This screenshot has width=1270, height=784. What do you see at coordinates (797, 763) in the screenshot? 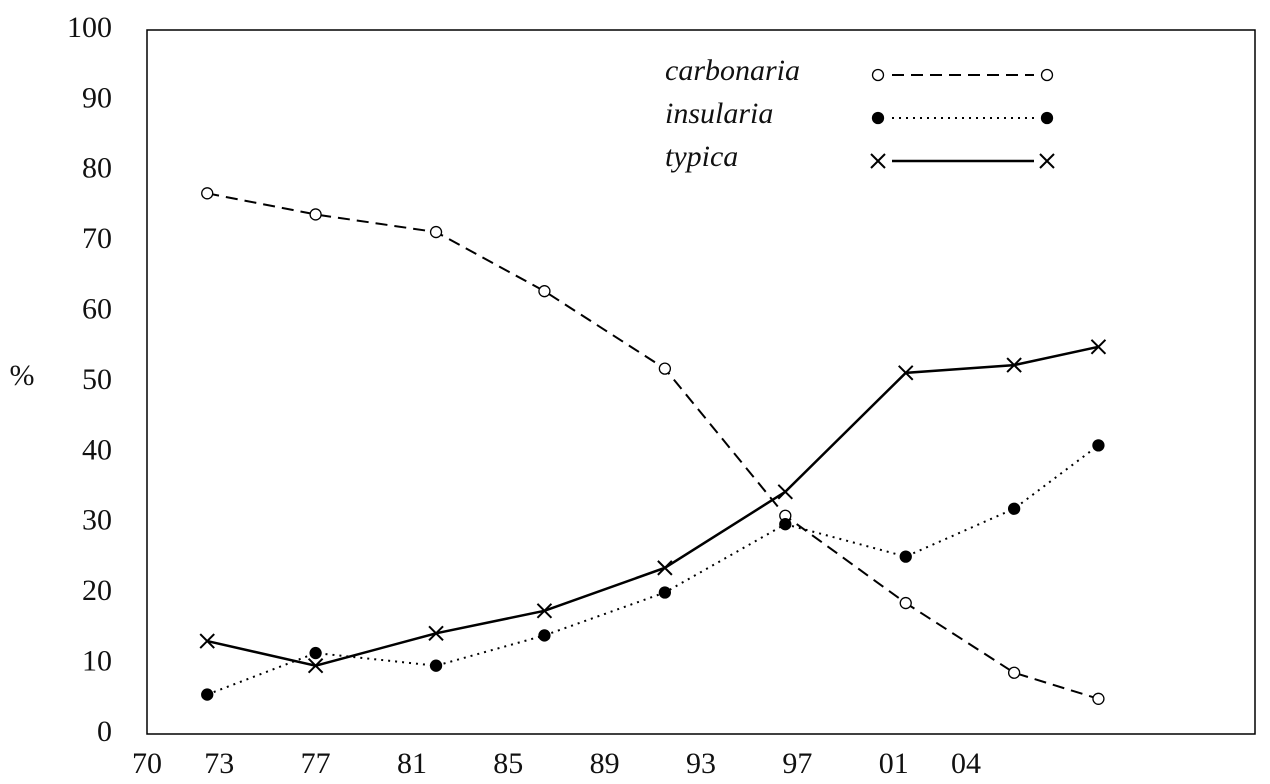
I see `x-tick-label: 97` at bounding box center [797, 763].